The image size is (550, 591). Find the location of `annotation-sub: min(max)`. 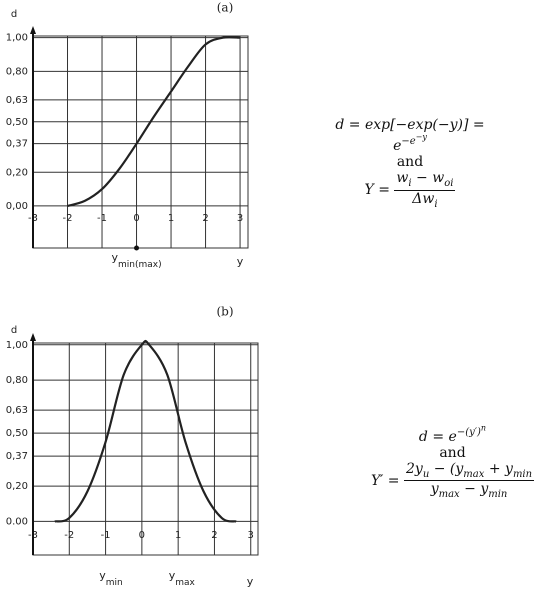

annotation-sub: min(max) is located at coordinates (140, 265).